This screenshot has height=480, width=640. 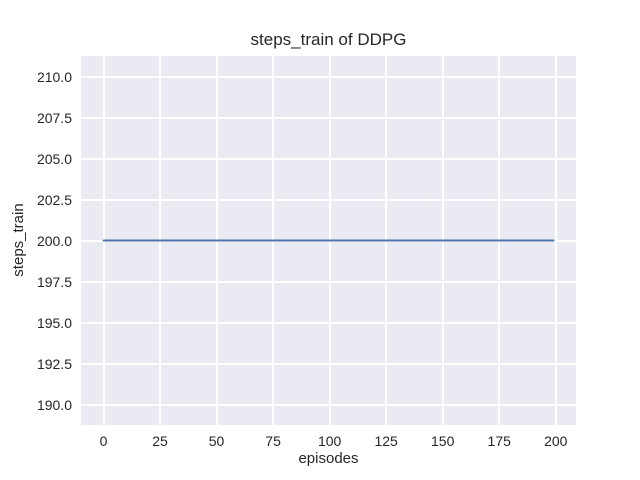 I want to click on y-tick-label: 205.0, so click(x=54, y=158).